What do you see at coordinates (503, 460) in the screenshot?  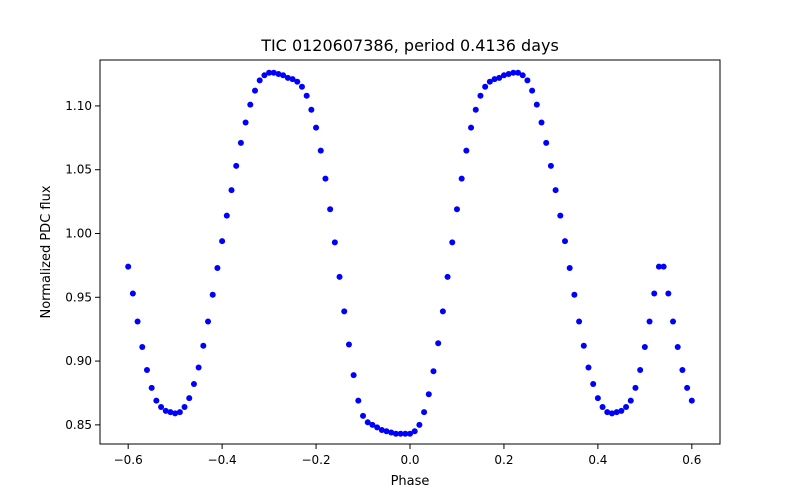 I see `x-tick-label: 0.2` at bounding box center [503, 460].